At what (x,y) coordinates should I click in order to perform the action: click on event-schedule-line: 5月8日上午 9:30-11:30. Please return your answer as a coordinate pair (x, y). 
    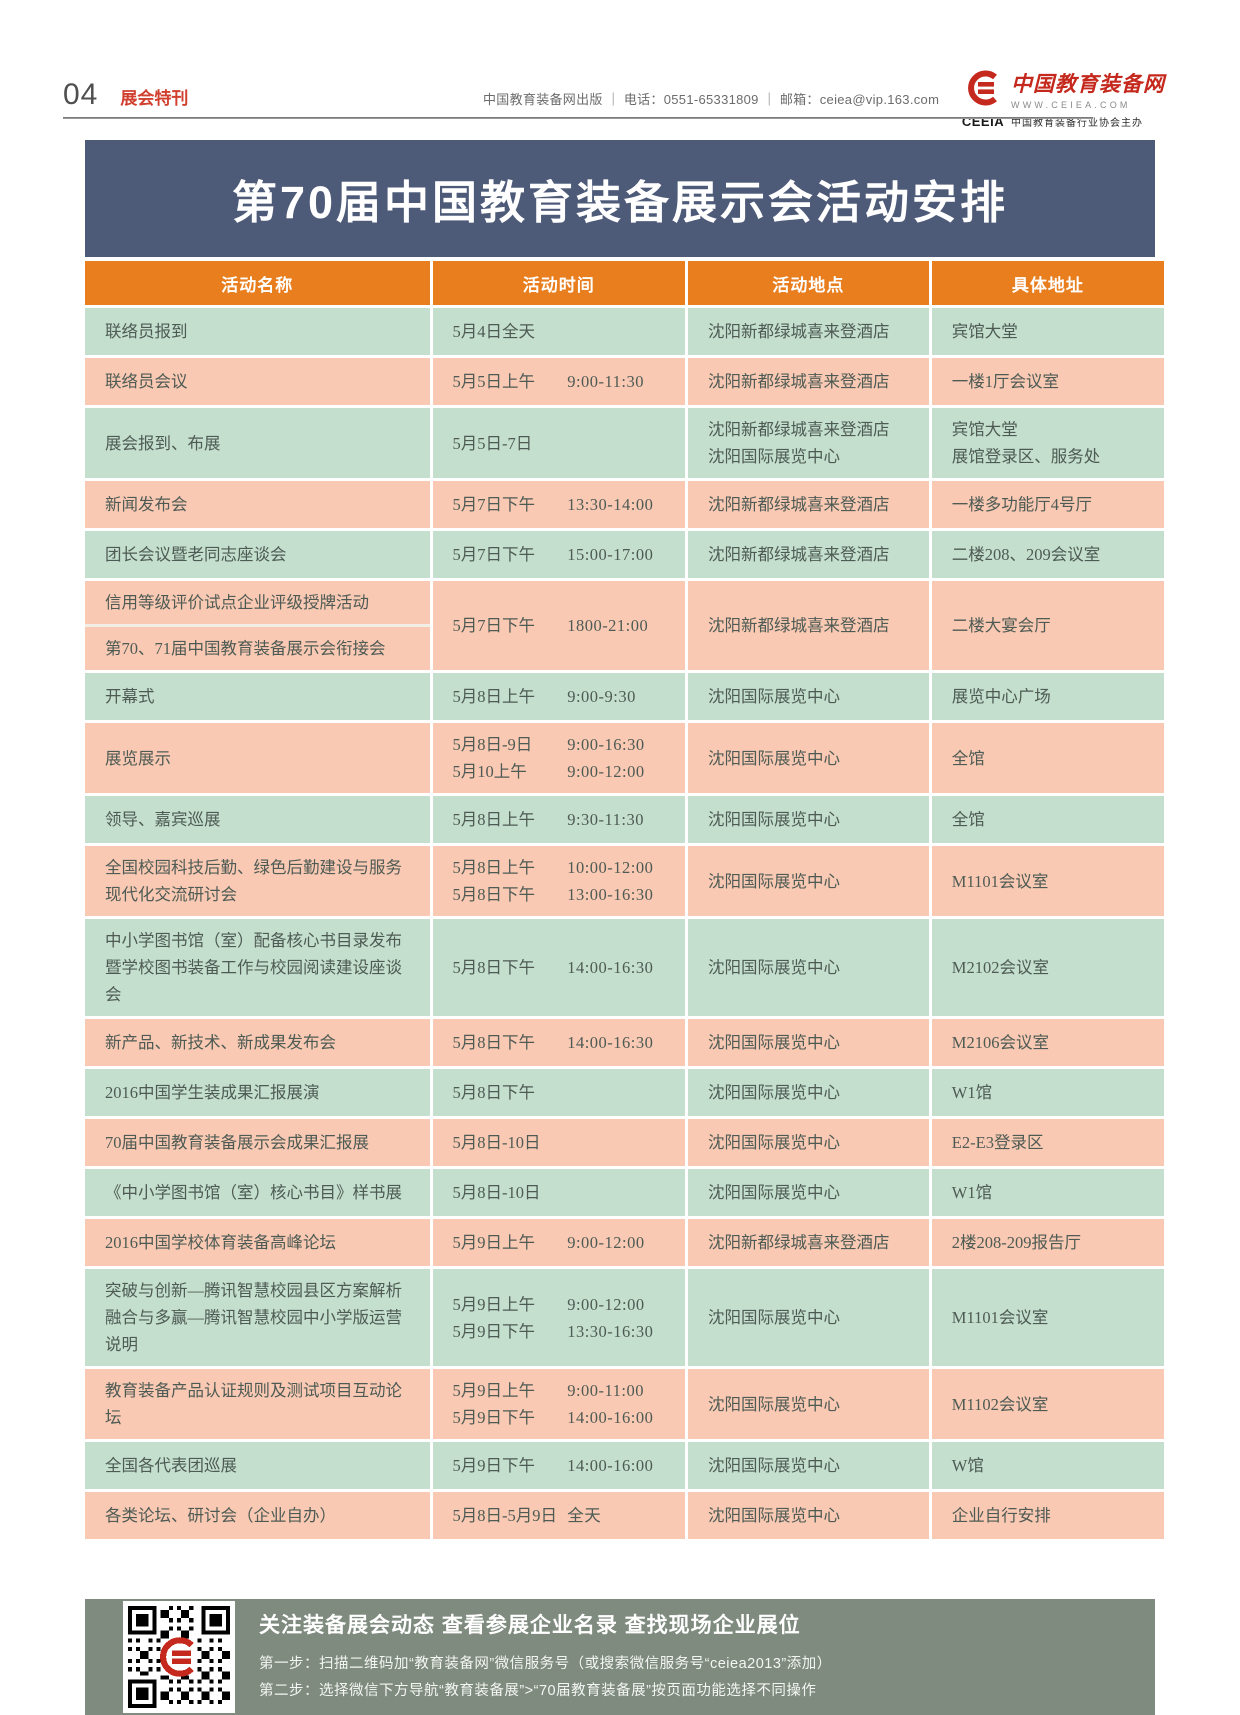
    Looking at the image, I should click on (563, 819).